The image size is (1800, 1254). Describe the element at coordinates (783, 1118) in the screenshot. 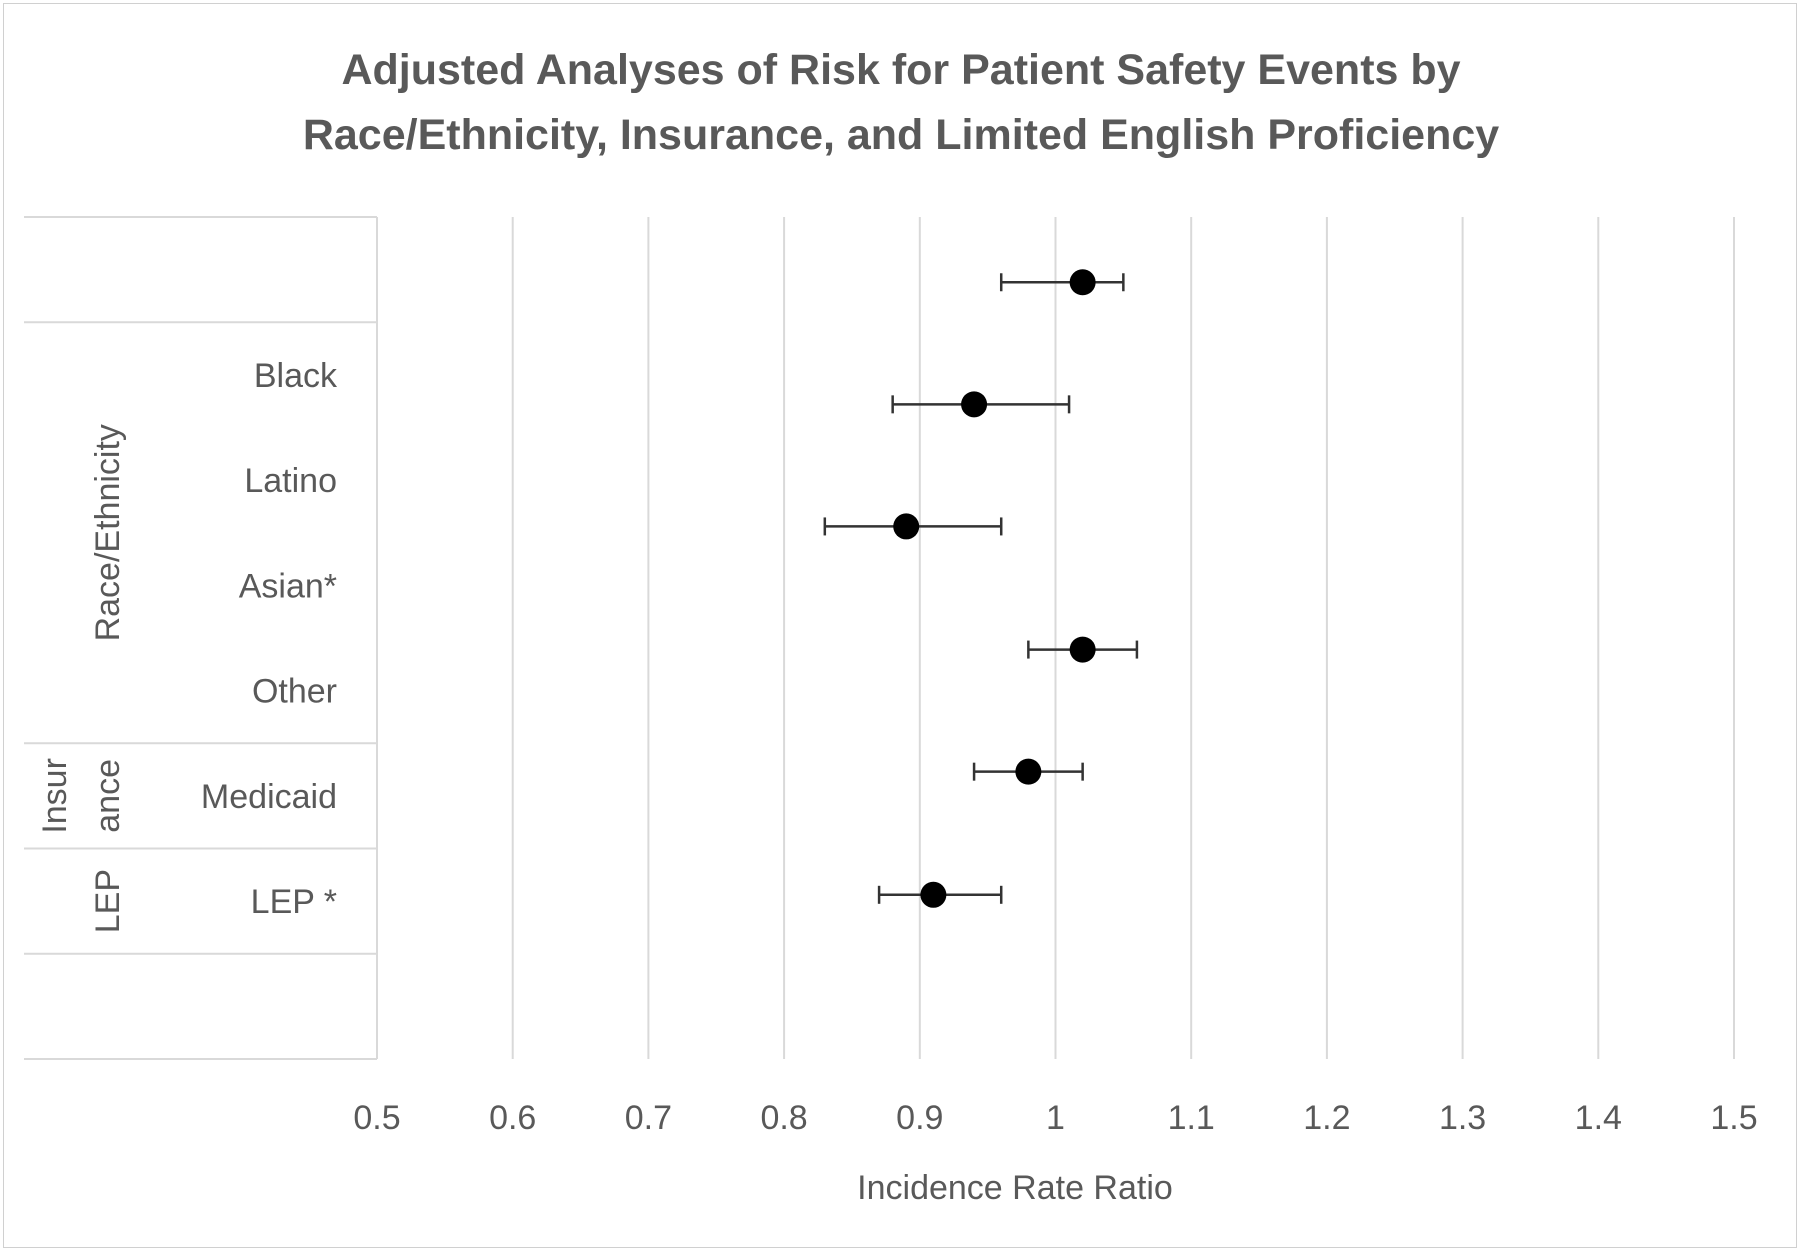

I see `x-tick-label: 0.8` at that location.